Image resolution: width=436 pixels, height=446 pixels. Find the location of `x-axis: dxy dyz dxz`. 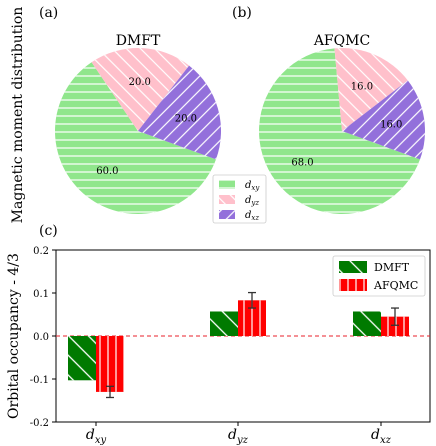

x-axis: dxy dyz dxz is located at coordinates (239, 434).